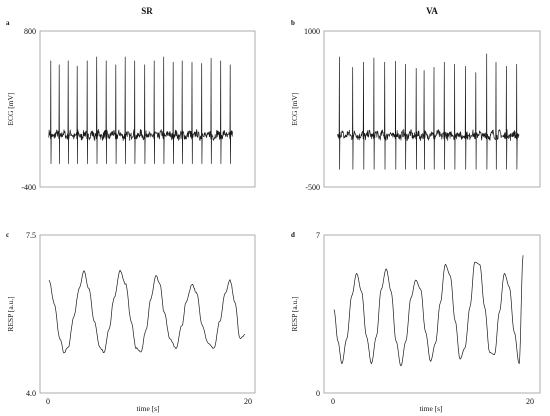 The height and width of the screenshot is (416, 550). Describe the element at coordinates (432, 11) in the screenshot. I see `column-title-right: VA` at that location.